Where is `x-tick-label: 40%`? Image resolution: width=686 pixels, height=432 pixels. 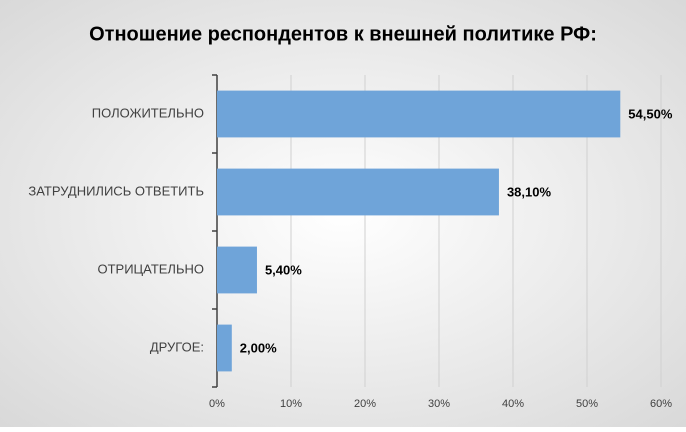
x-tick-label: 40% is located at coordinates (513, 404).